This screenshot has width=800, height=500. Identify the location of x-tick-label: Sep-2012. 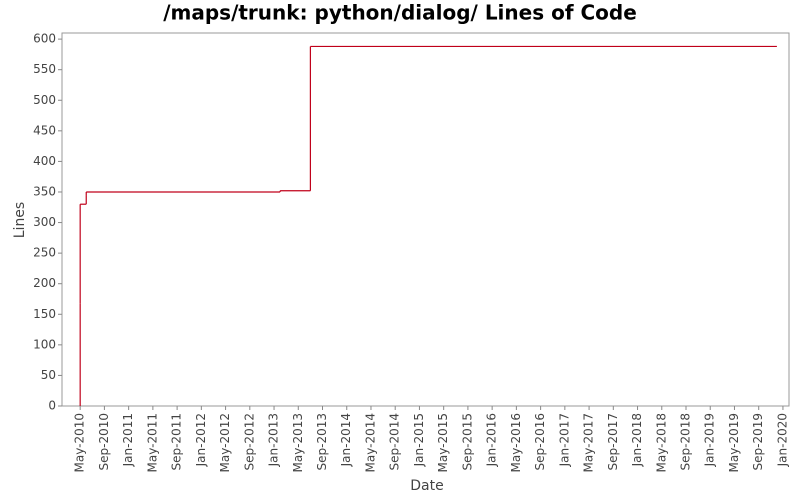
(249, 442).